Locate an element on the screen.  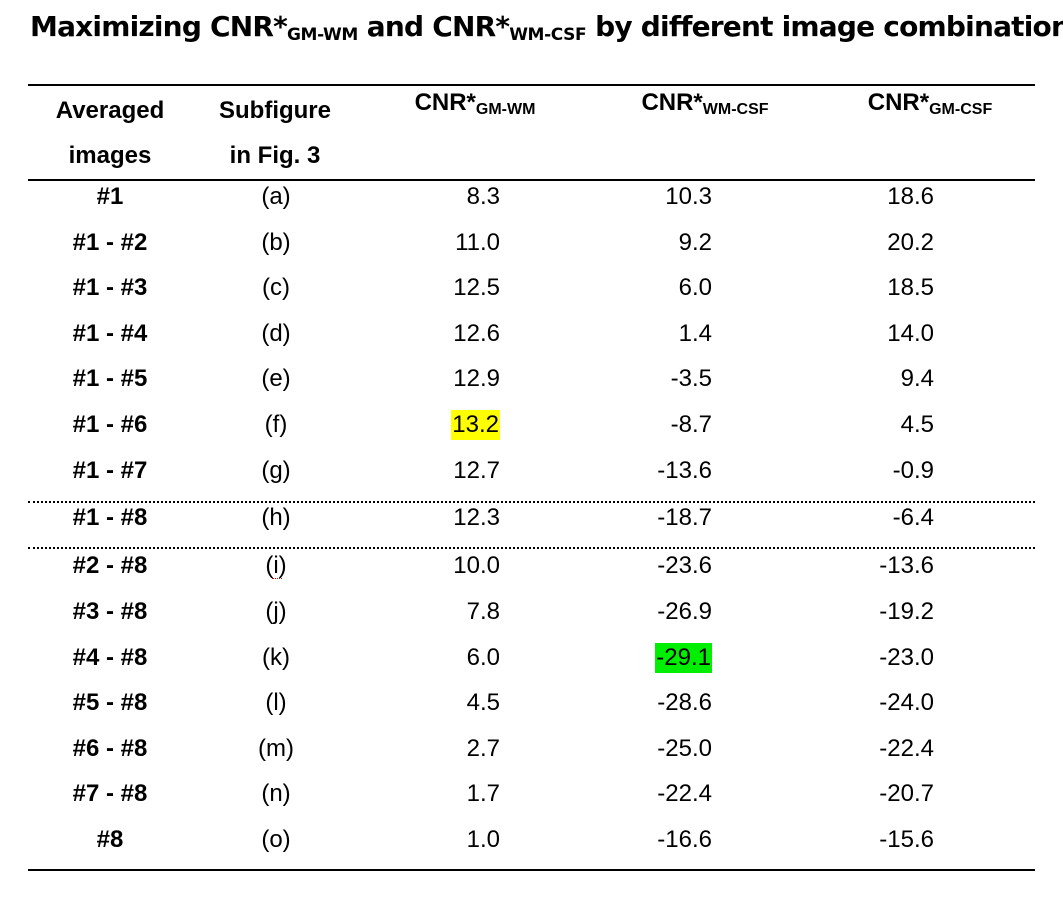
header-cnr-gm-wm: CNR*GM-WM is located at coordinates (475, 103).